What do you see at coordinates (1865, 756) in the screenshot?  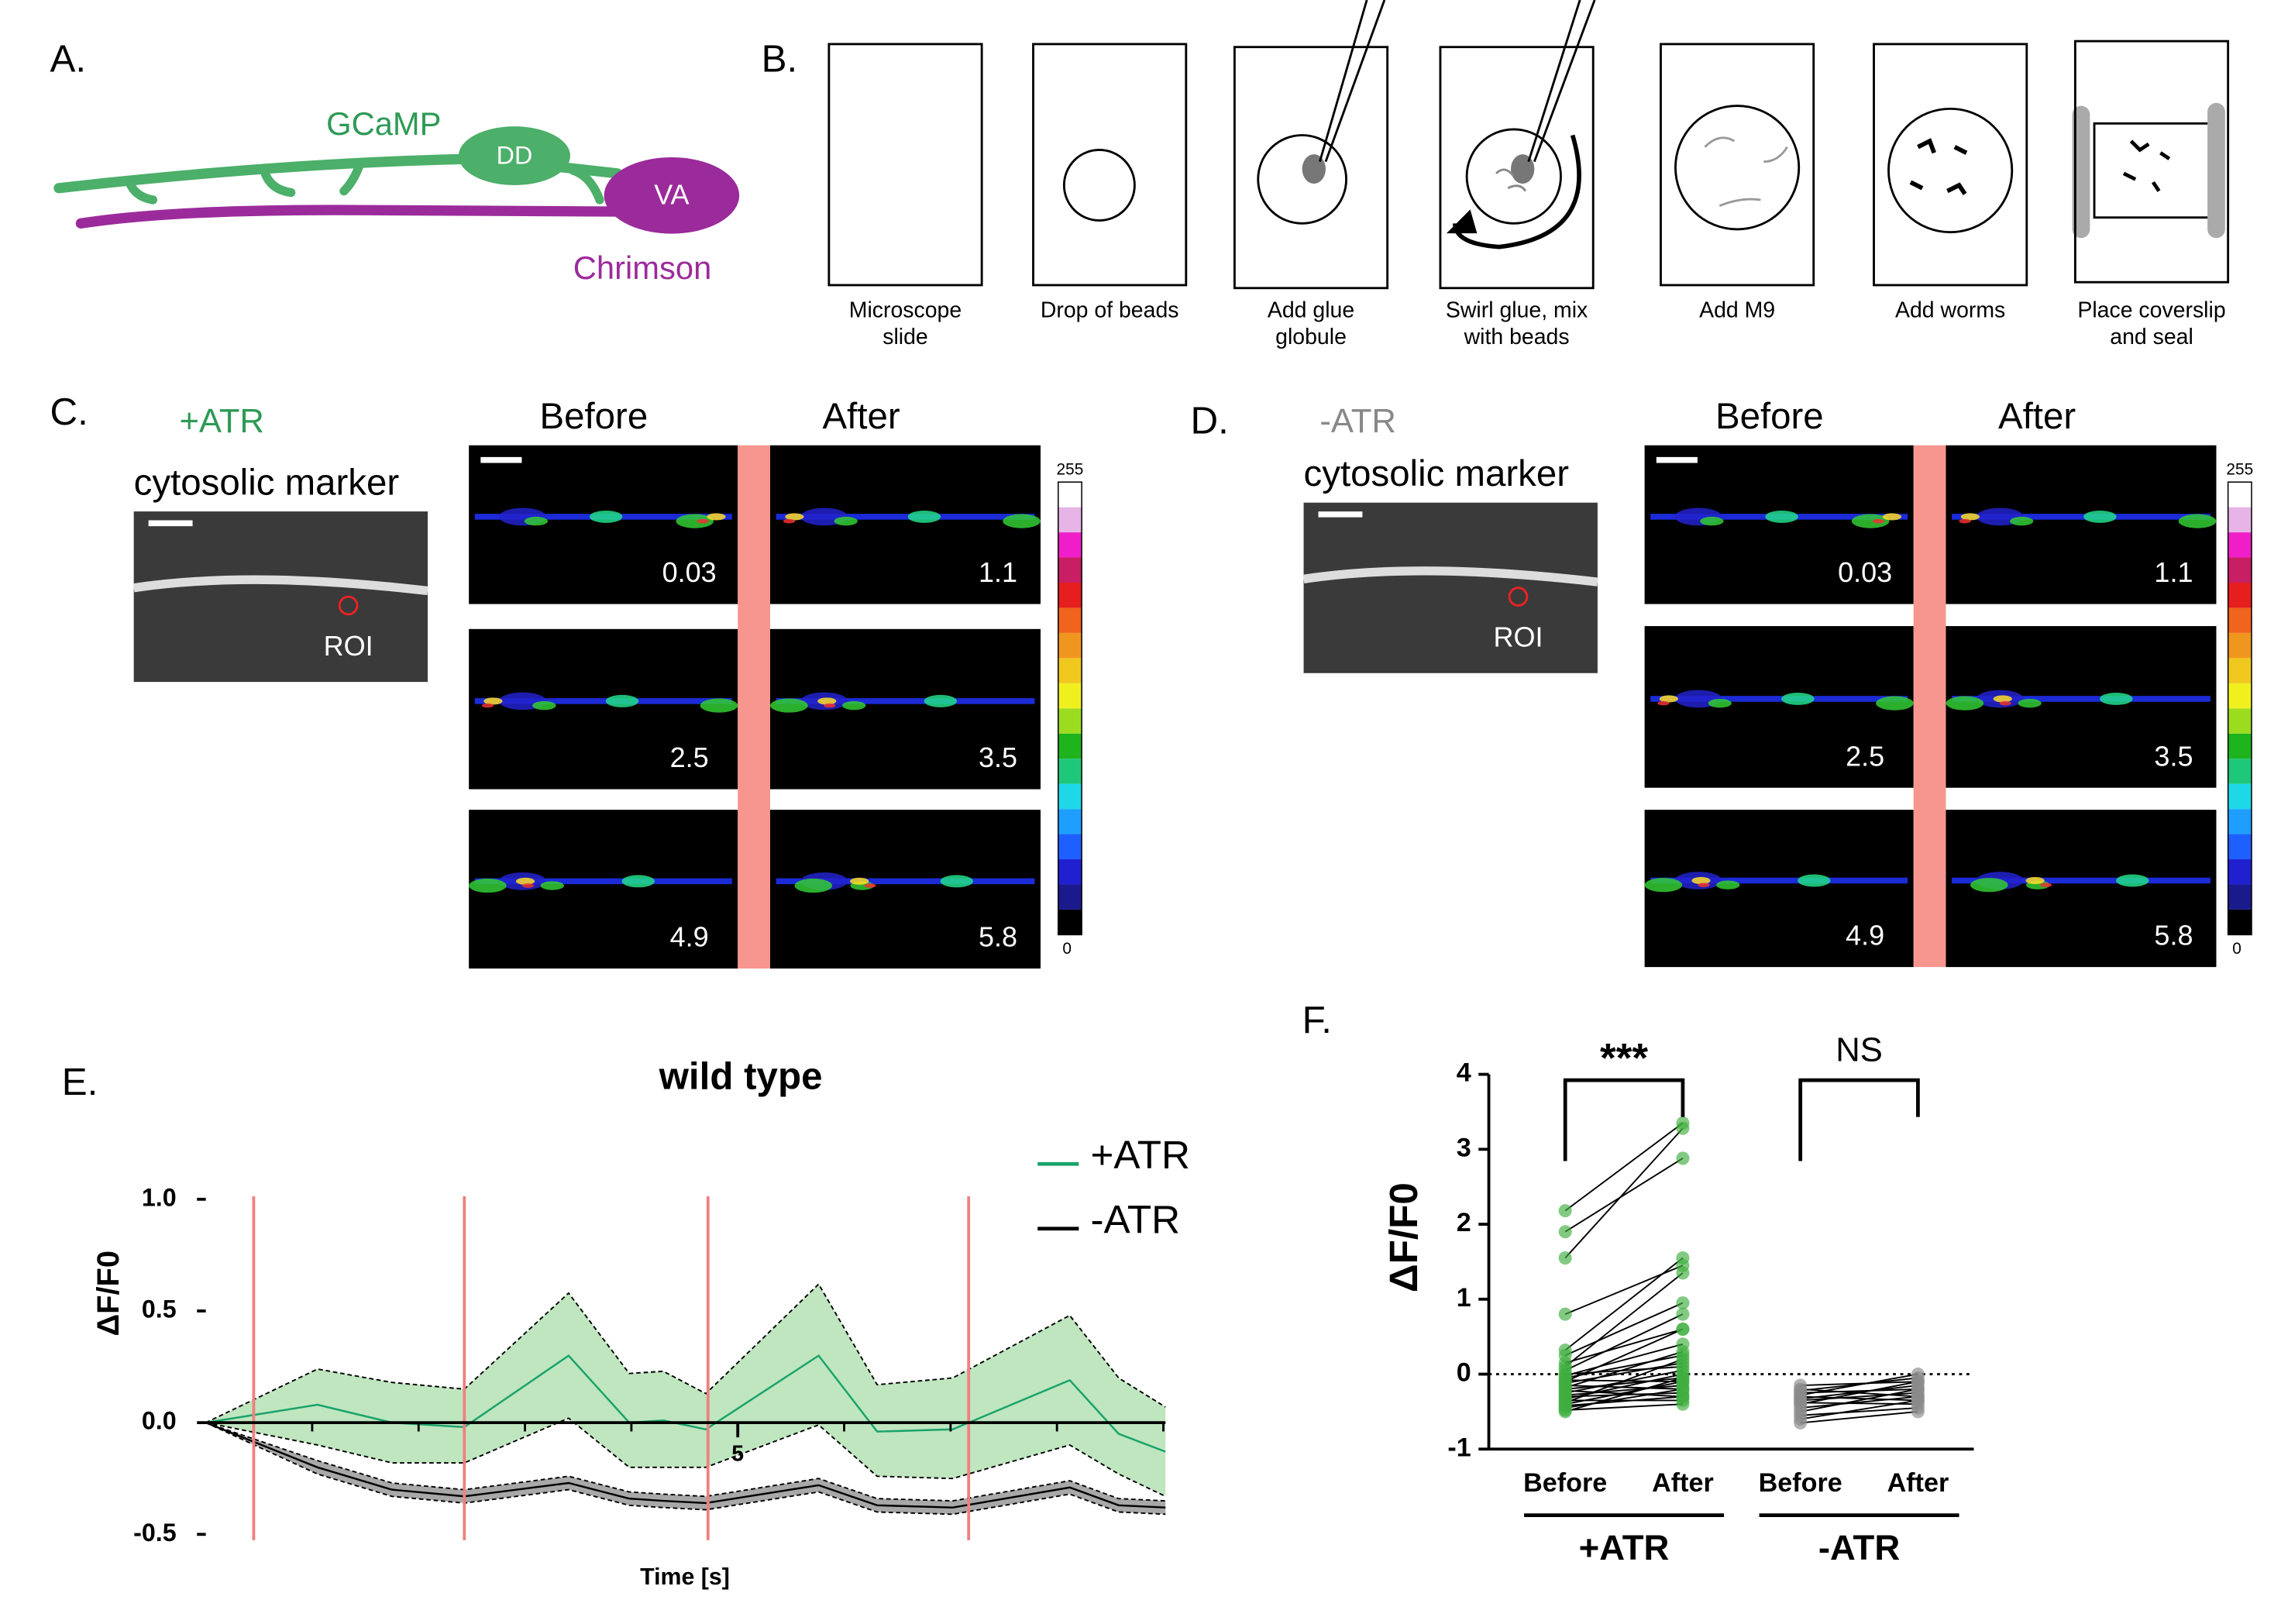 I see `label: 2.5` at bounding box center [1865, 756].